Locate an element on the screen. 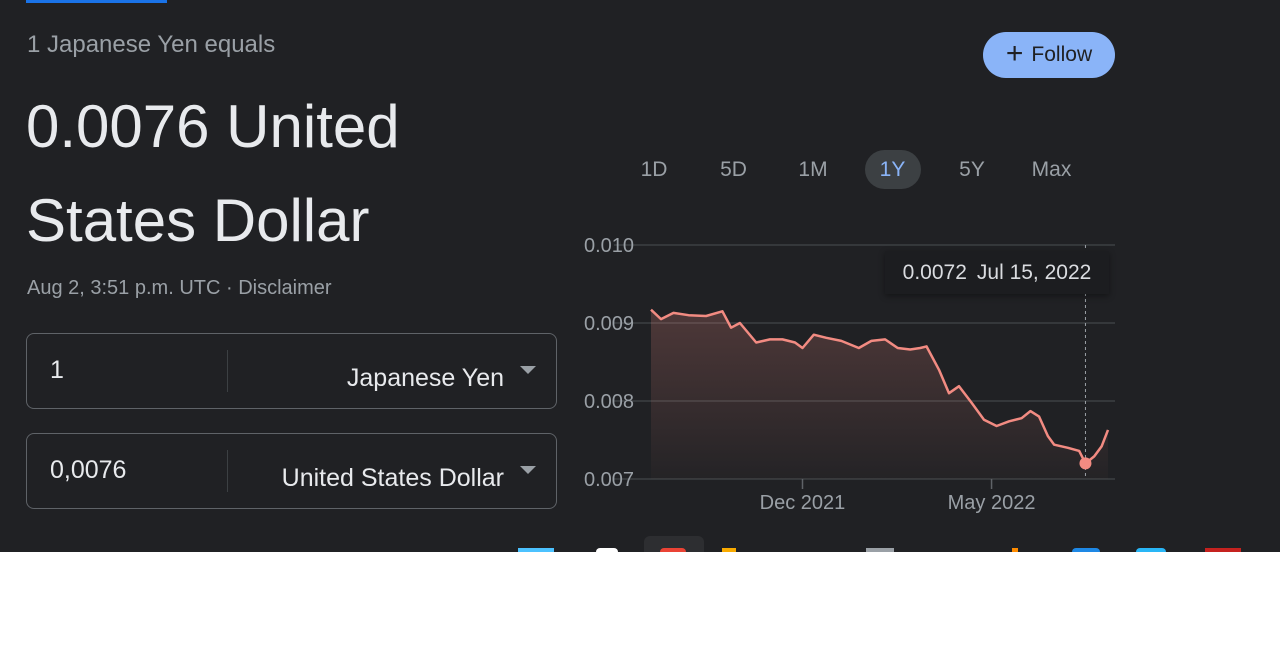 The height and width of the screenshot is (666, 1280). from-currency-field: 1 Japanese Yen is located at coordinates (291, 371).